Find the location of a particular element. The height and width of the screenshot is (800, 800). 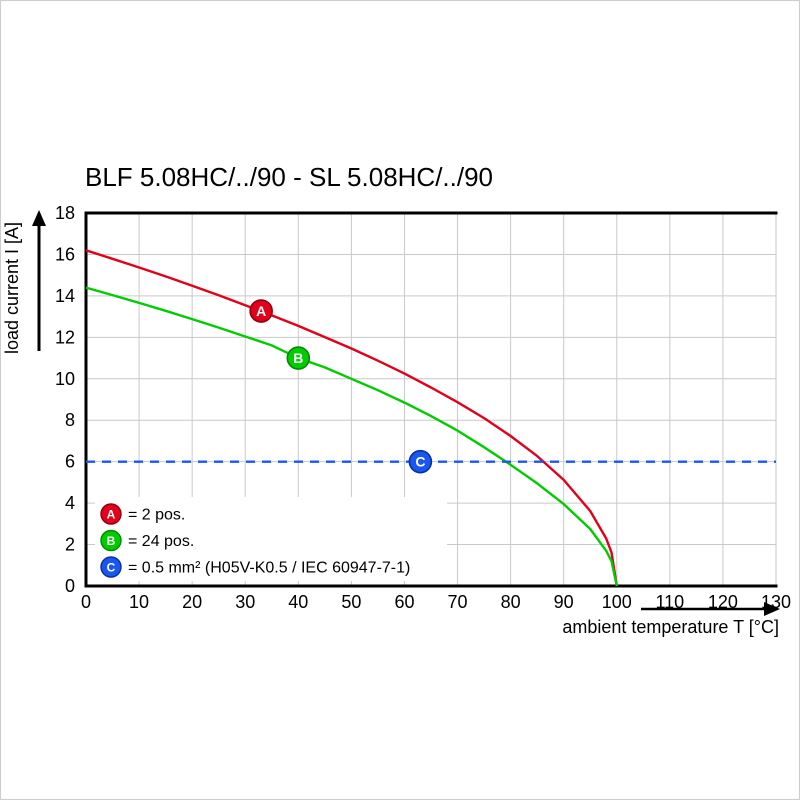

y-tick-label: 18 is located at coordinates (65, 213).